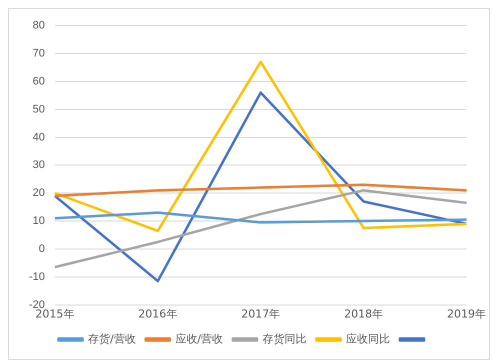  I want to click on y-tick-label: 10, so click(38, 221).